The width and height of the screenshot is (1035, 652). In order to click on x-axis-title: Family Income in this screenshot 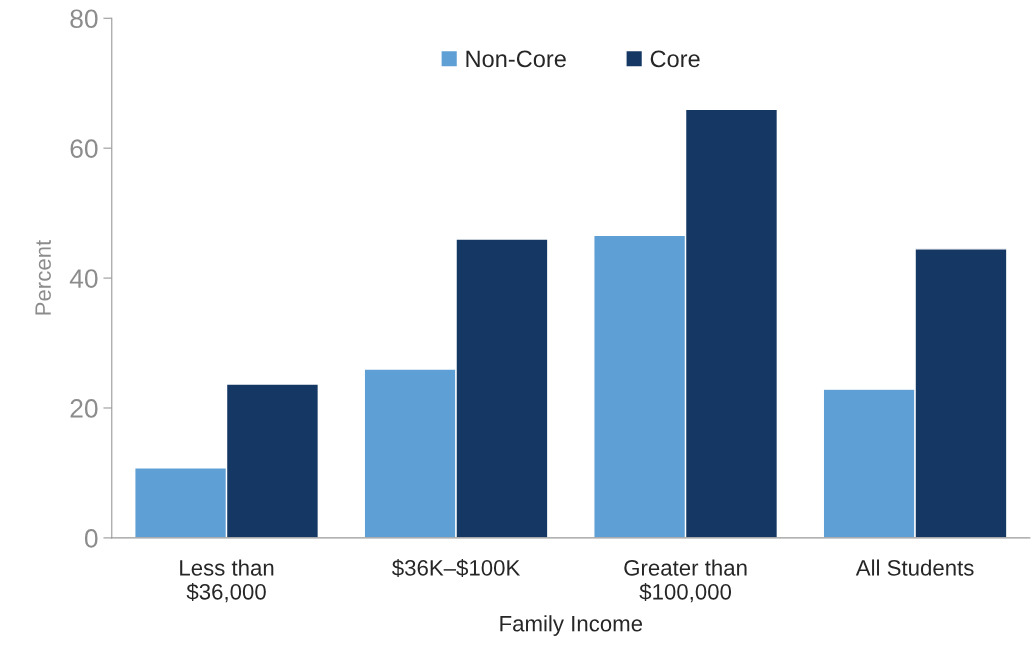, I will do `click(571, 625)`.